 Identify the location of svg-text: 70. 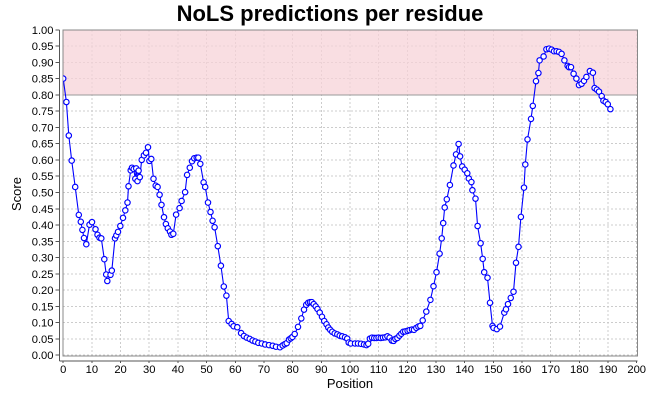
(264, 370).